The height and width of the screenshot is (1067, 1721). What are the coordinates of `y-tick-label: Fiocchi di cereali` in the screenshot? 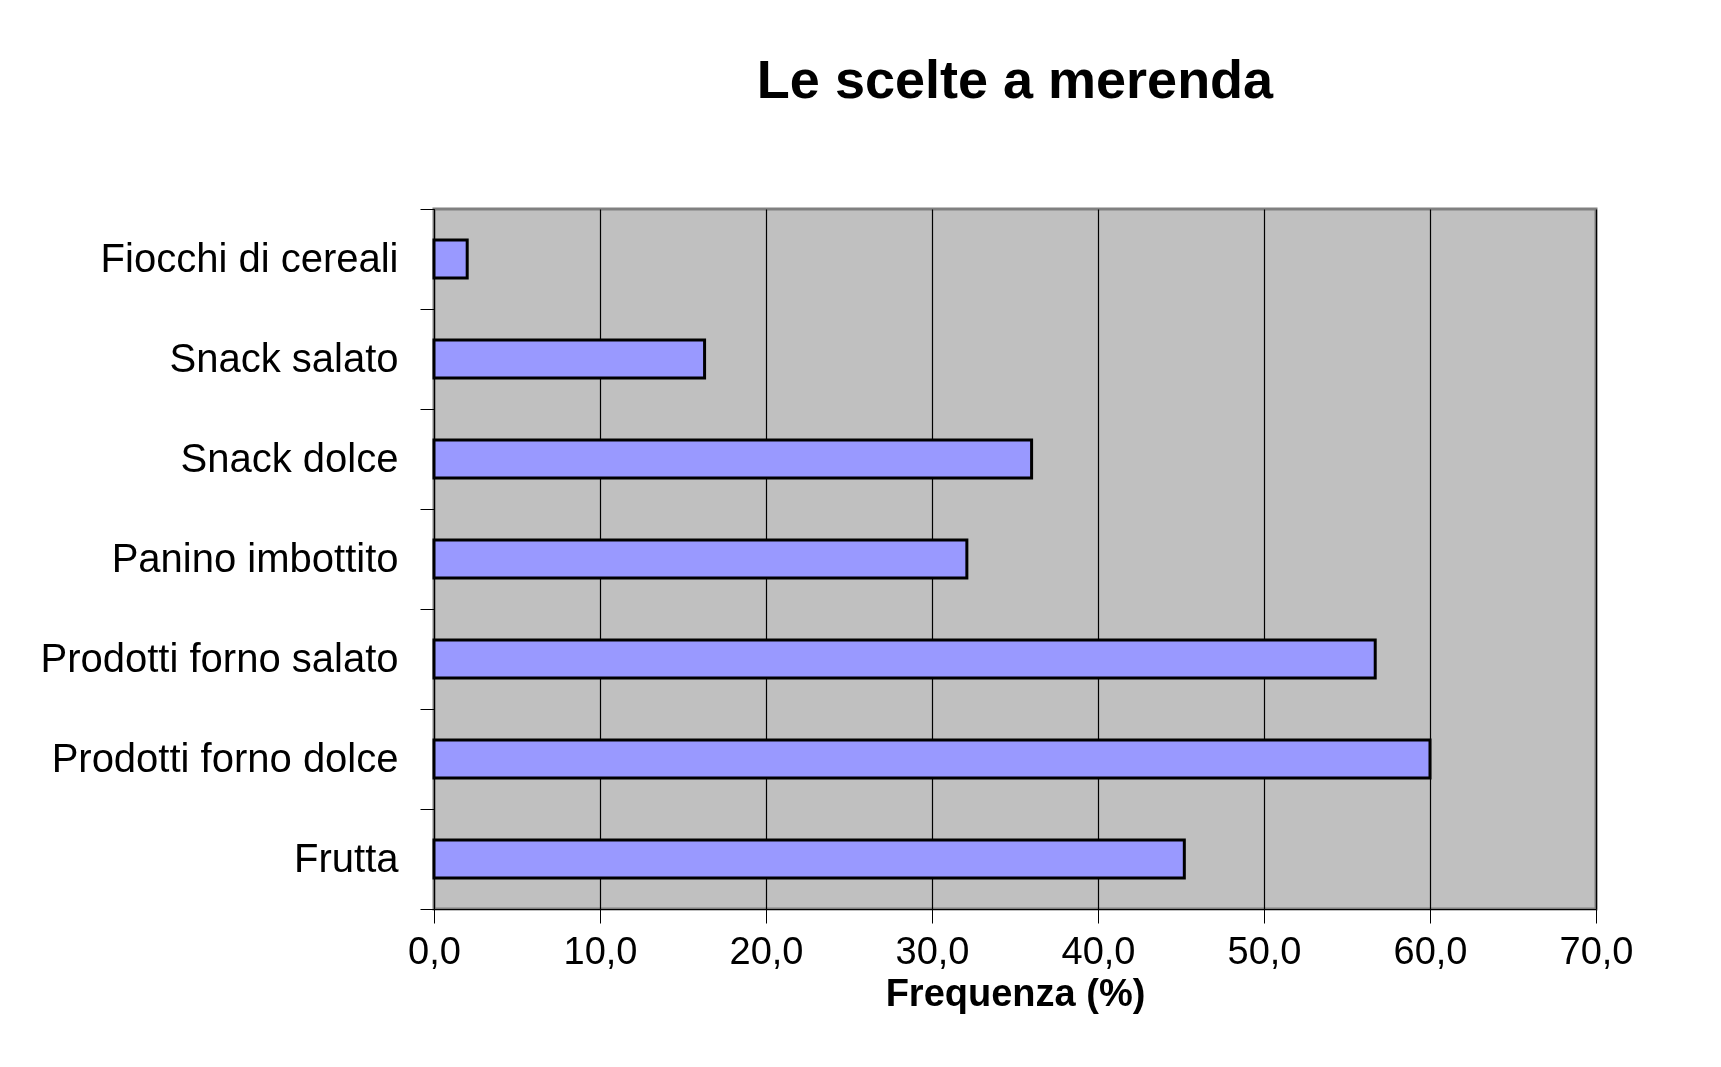 It's located at (249, 257).